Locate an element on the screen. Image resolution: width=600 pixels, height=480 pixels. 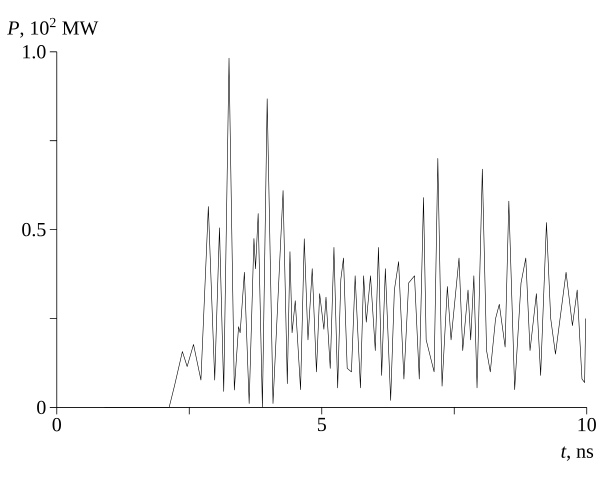
y-tick-label: 0 is located at coordinates (41, 407).